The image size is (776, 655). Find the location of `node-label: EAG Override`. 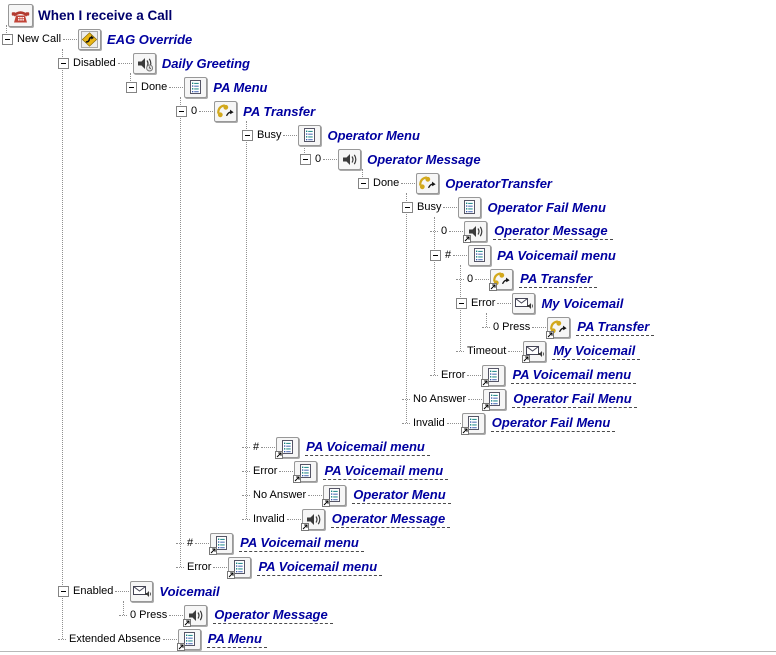

node-label: EAG Override is located at coordinates (150, 39).